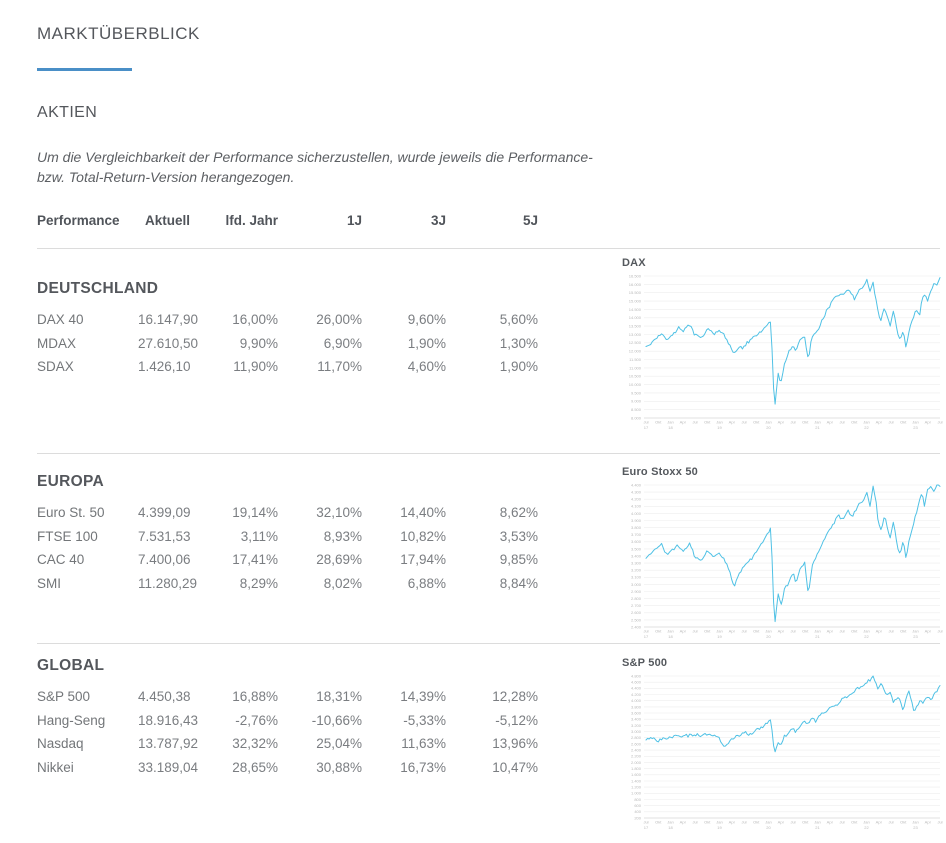  I want to click on value-aktuell: 7.400,06, so click(164, 560).